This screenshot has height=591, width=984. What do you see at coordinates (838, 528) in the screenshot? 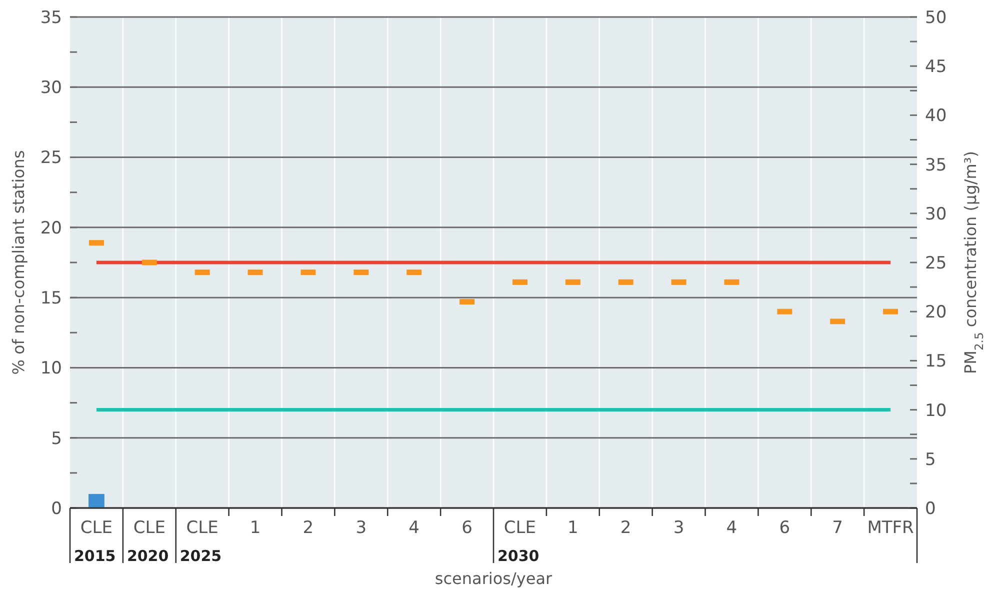
I see `x-tick-label: 7` at bounding box center [838, 528].